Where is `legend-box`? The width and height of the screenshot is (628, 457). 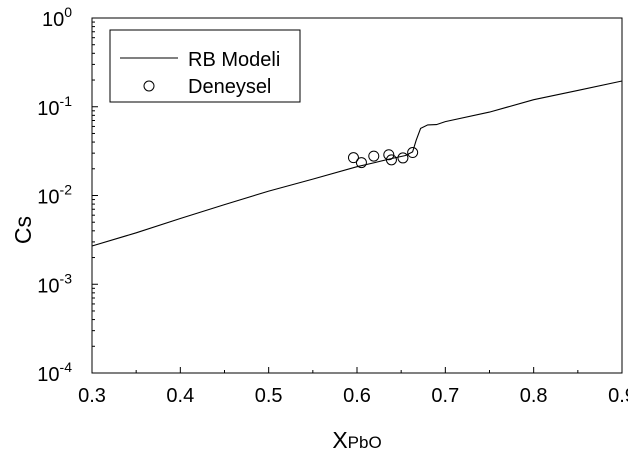
legend-box is located at coordinates (205, 66).